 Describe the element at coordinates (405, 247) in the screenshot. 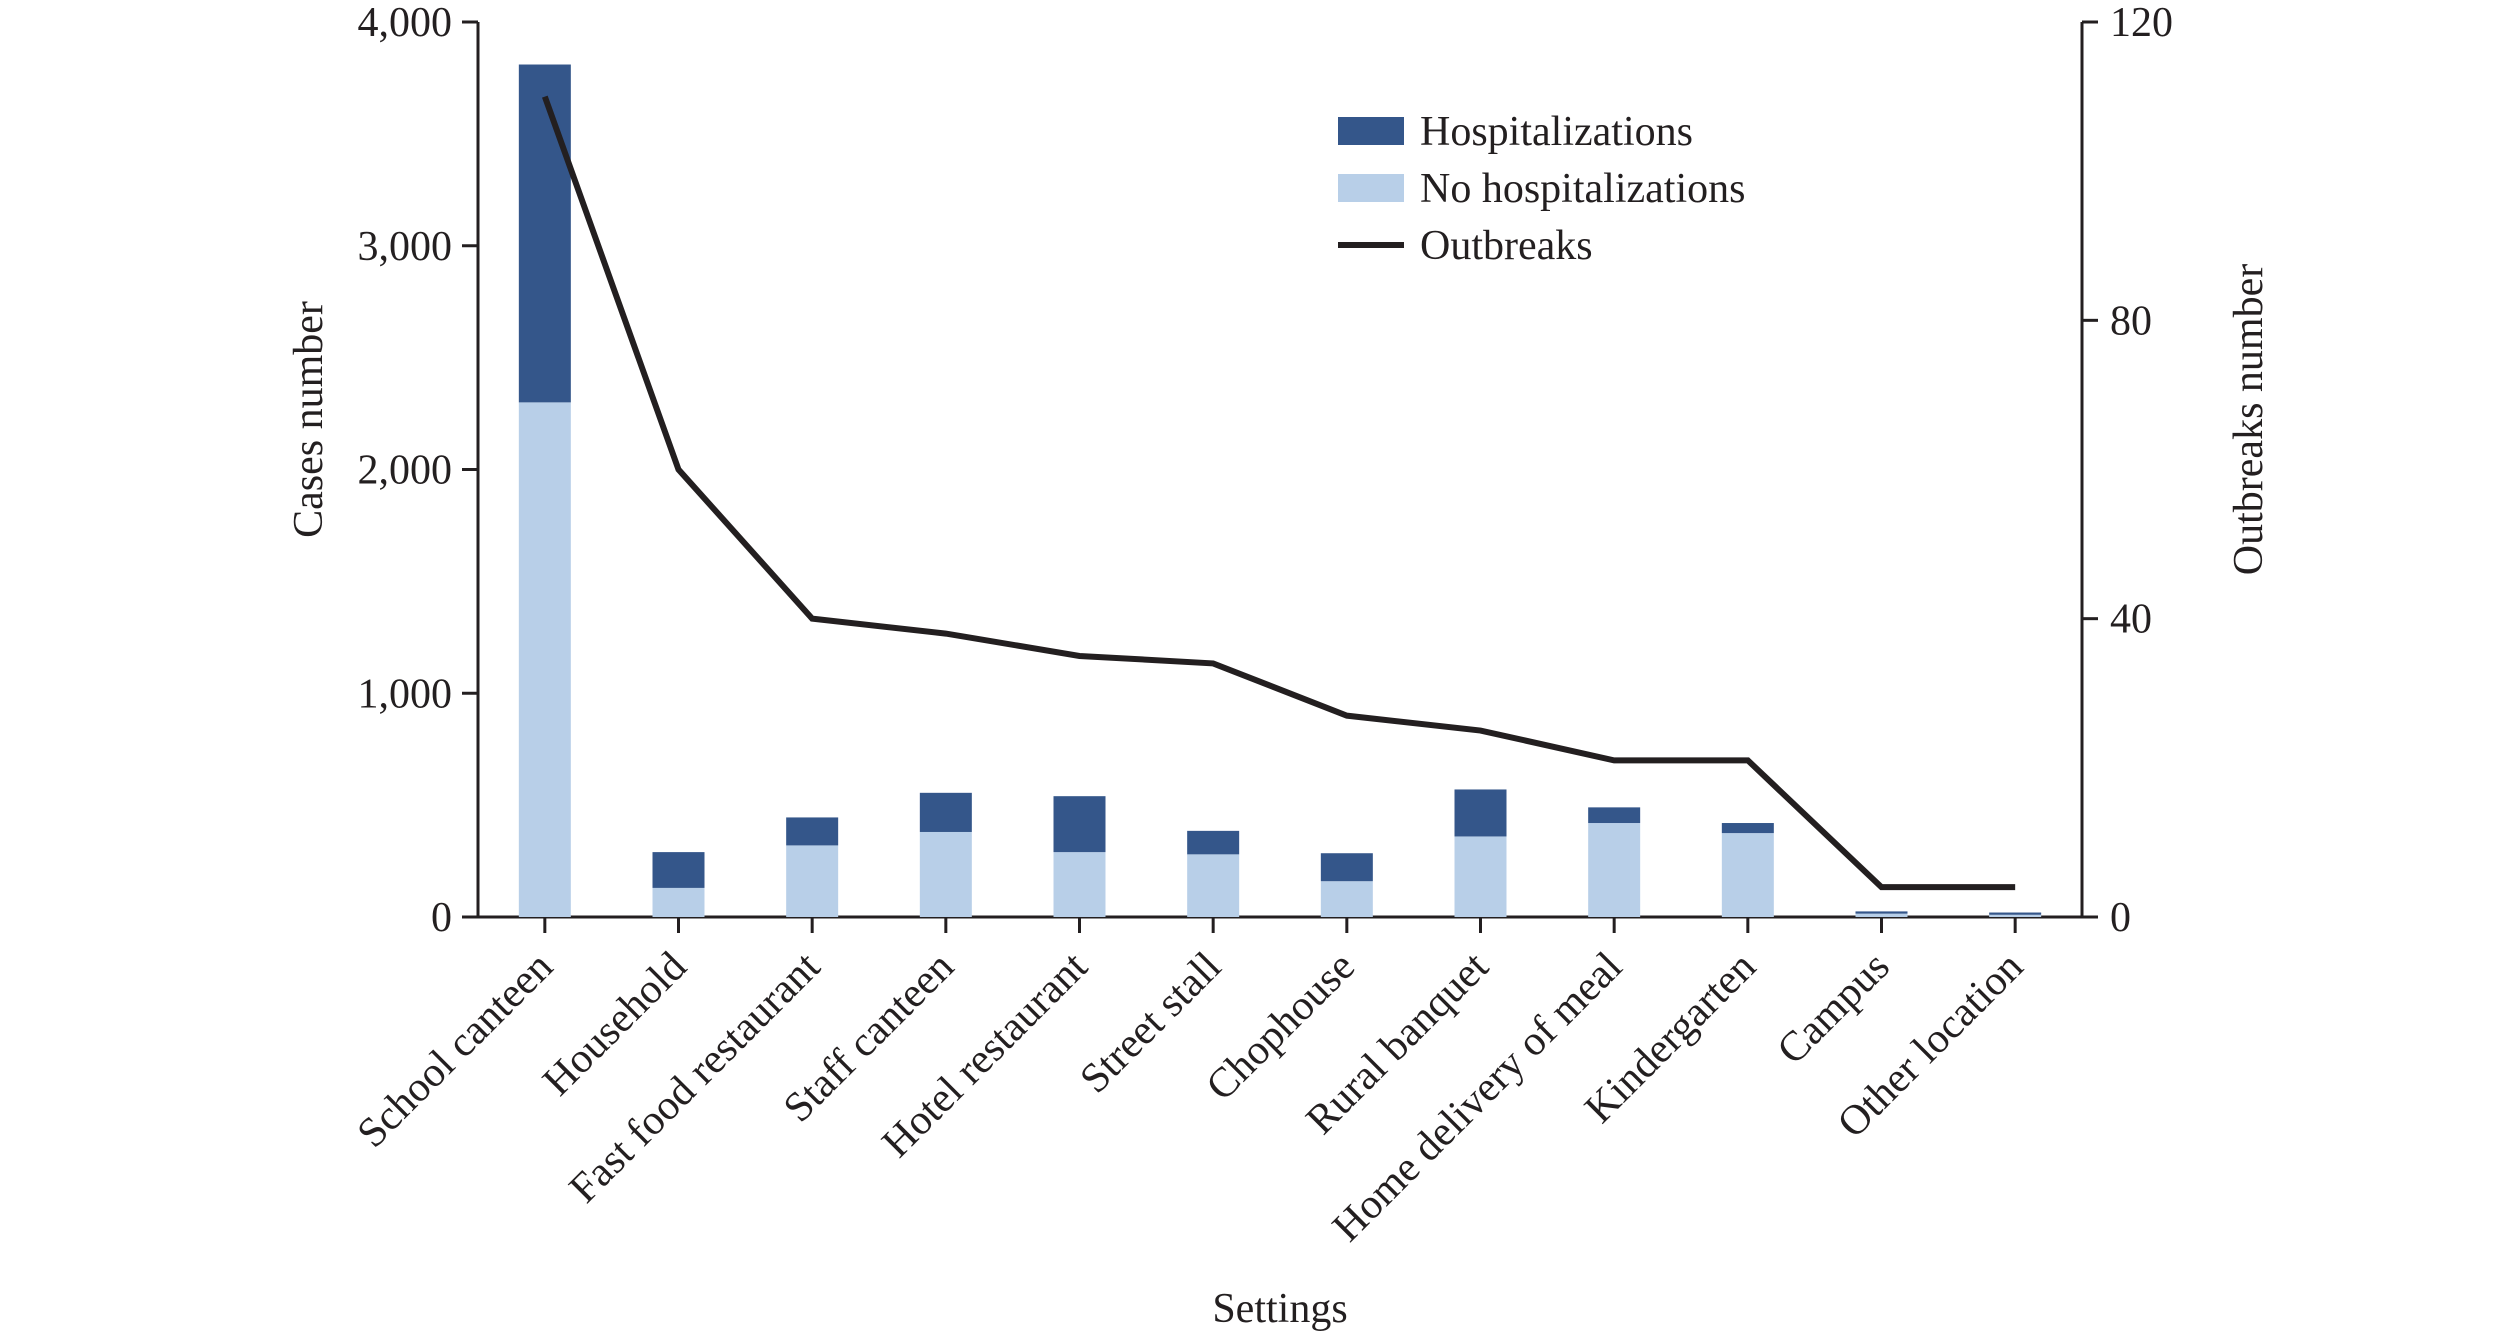

I see `left-tick-label: 3,000` at that location.